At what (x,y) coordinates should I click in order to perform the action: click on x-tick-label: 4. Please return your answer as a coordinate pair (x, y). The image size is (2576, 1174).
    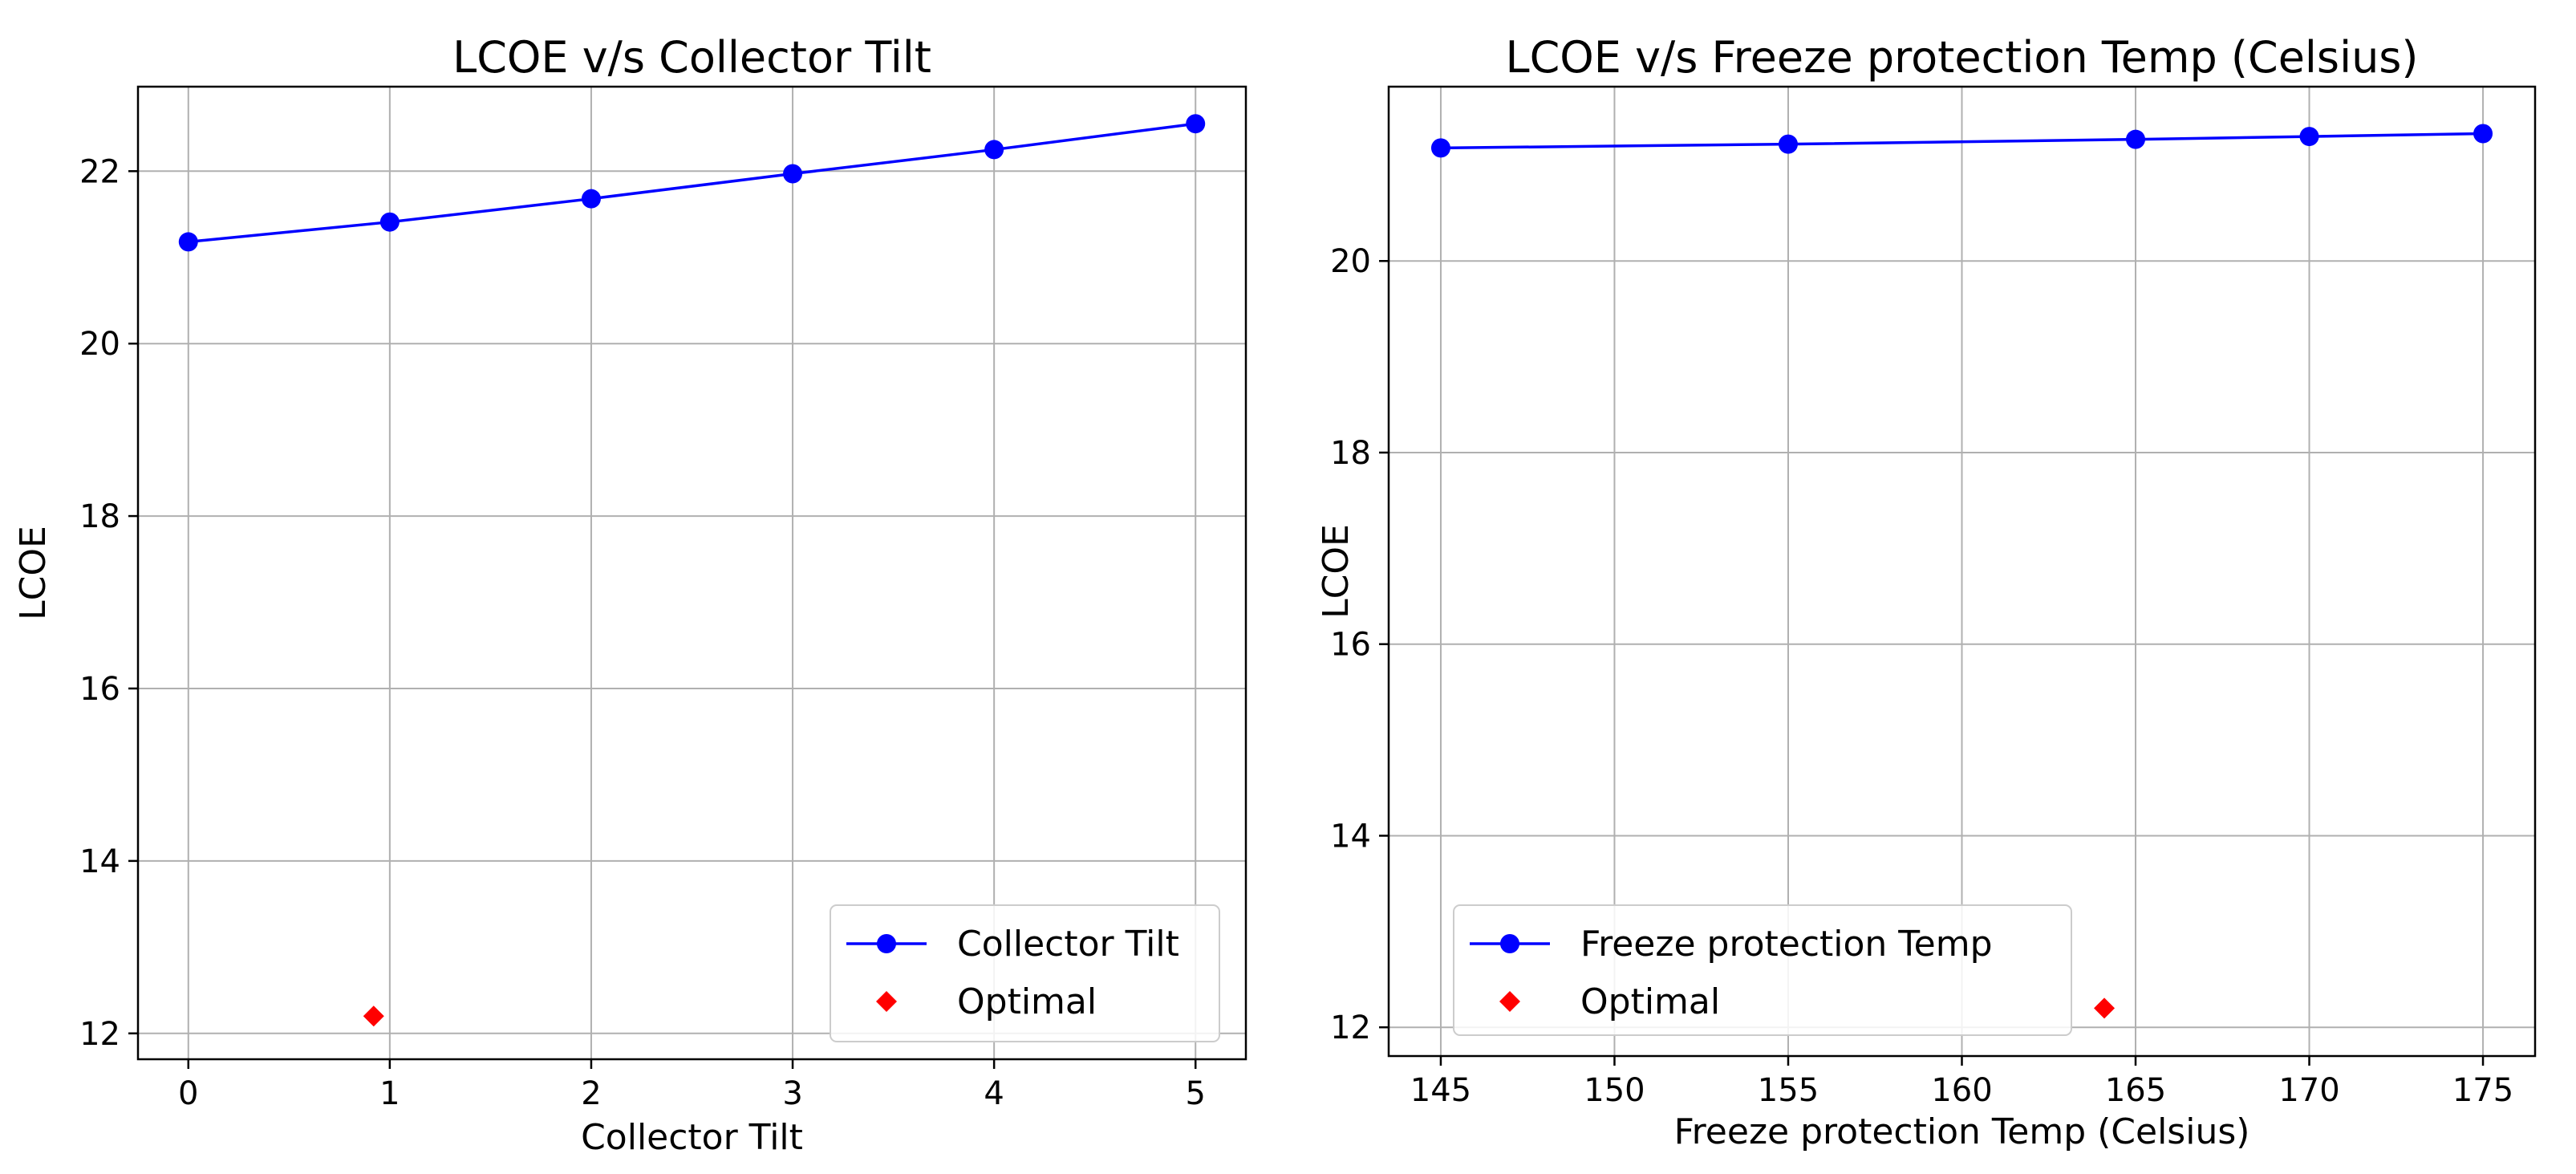
    Looking at the image, I should click on (994, 1093).